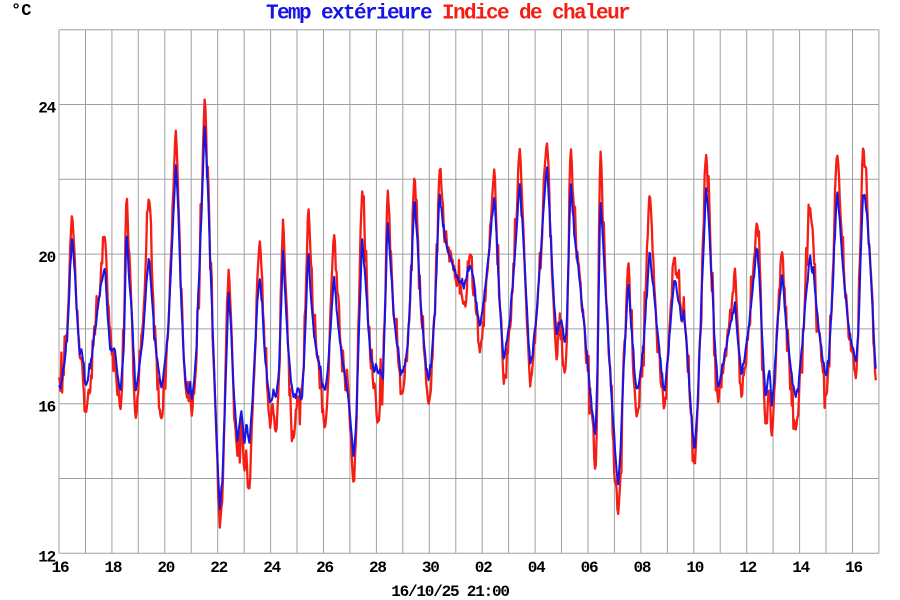 The height and width of the screenshot is (600, 900). What do you see at coordinates (641, 568) in the screenshot?
I see `svg-text: 08` at bounding box center [641, 568].